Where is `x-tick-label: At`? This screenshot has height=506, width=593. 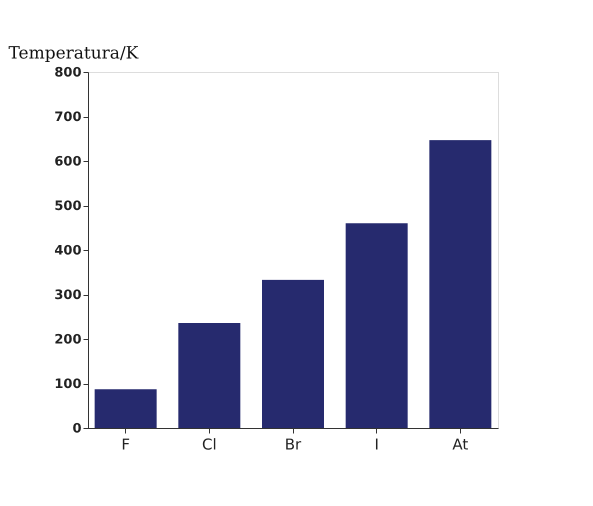 x-tick-label: At is located at coordinates (460, 445).